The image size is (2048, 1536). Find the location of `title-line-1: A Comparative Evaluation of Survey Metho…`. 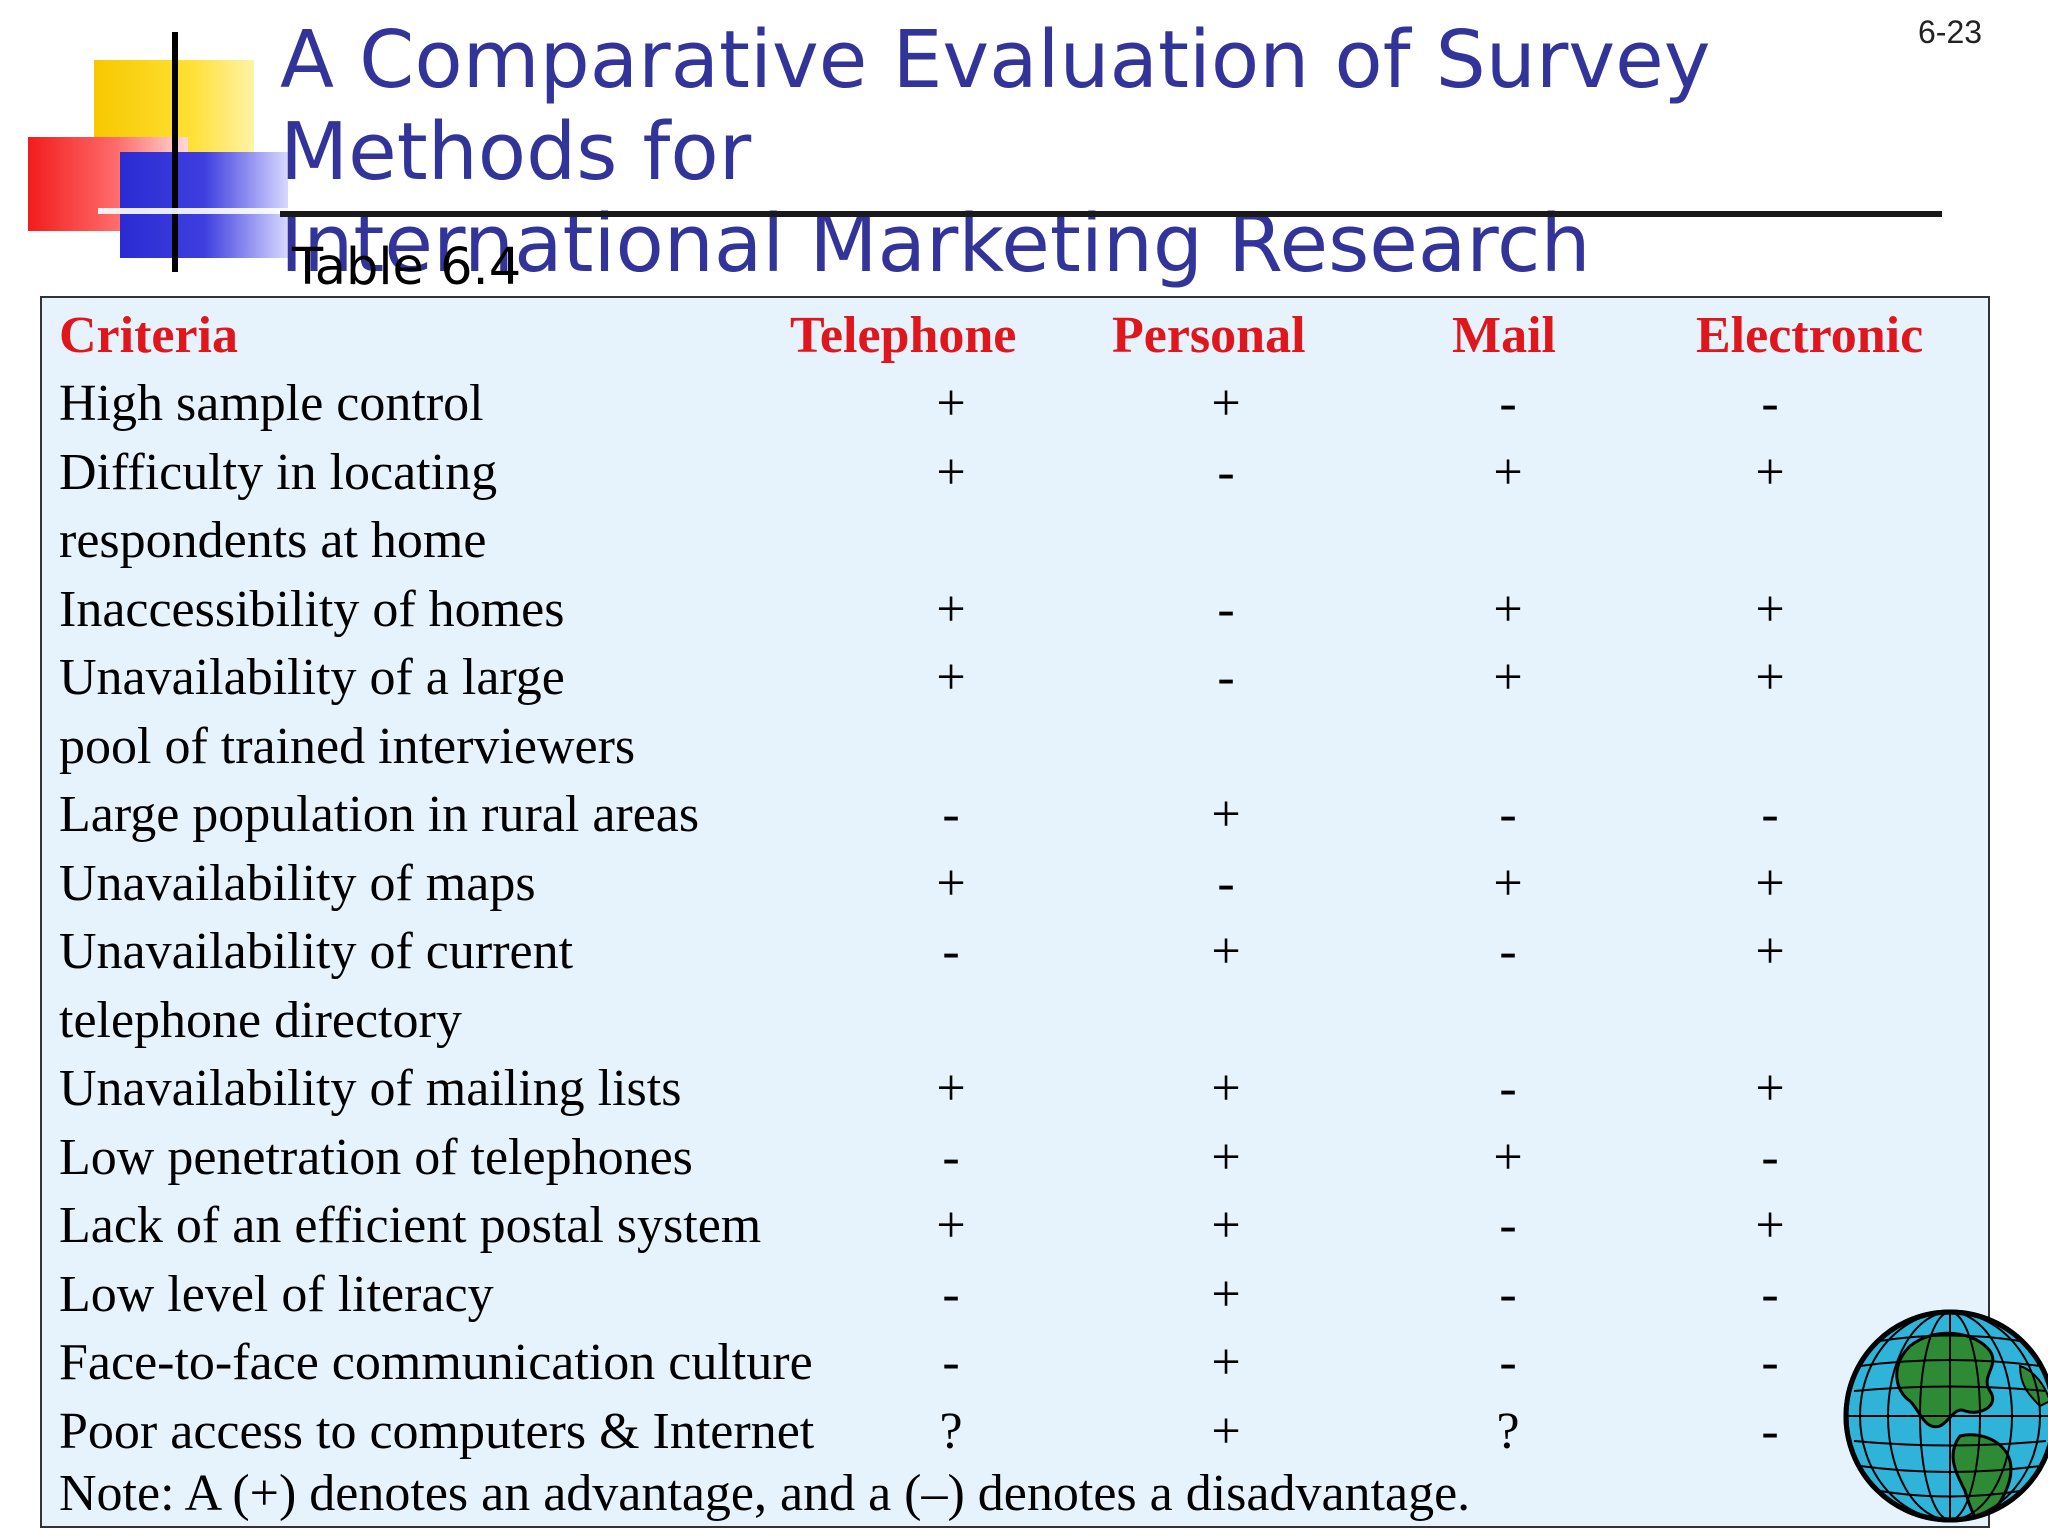

title-line-1: A Comparative Evaluation of Survey Metho… is located at coordinates (995, 106).